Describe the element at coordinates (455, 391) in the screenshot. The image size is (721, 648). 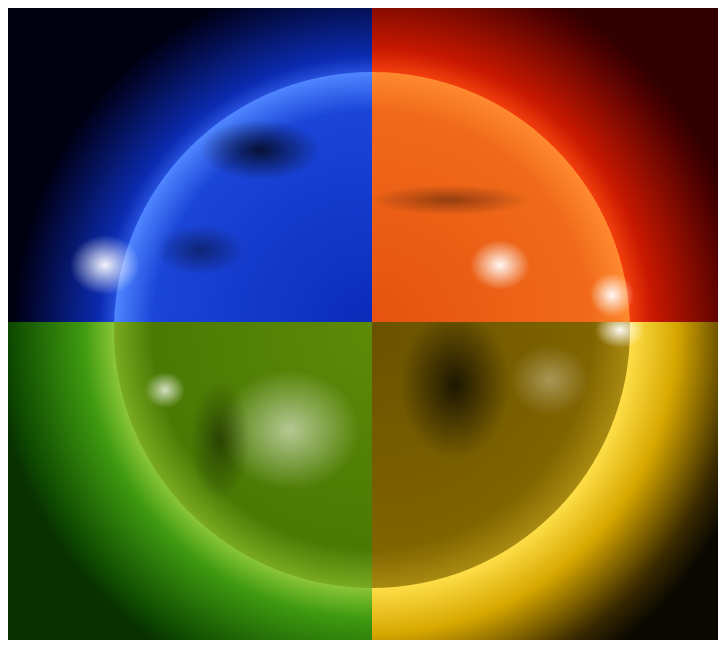
I see `coronal-hole` at that location.